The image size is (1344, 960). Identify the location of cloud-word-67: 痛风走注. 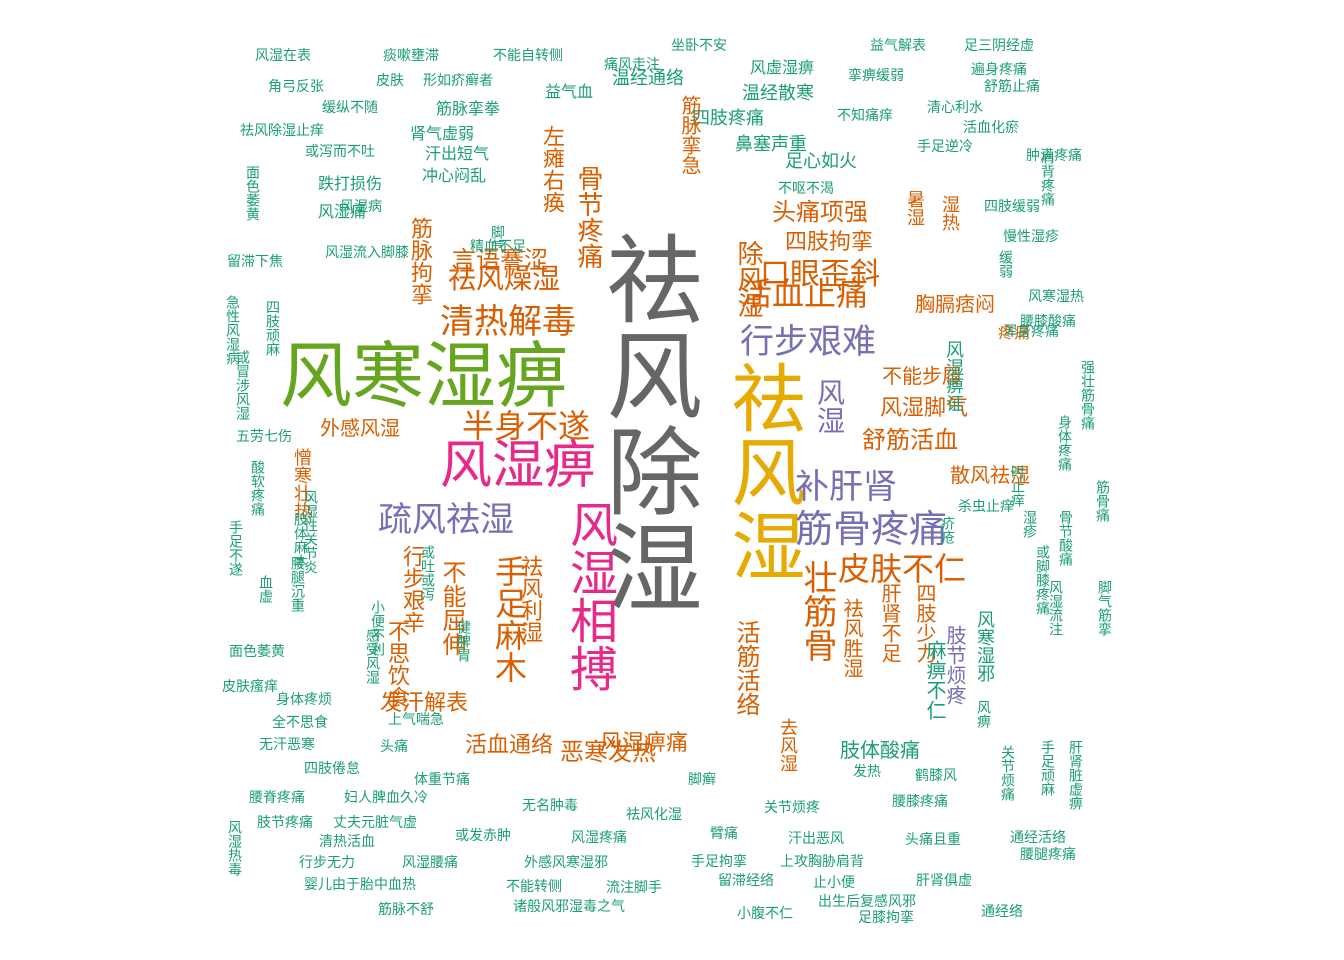
(632, 65).